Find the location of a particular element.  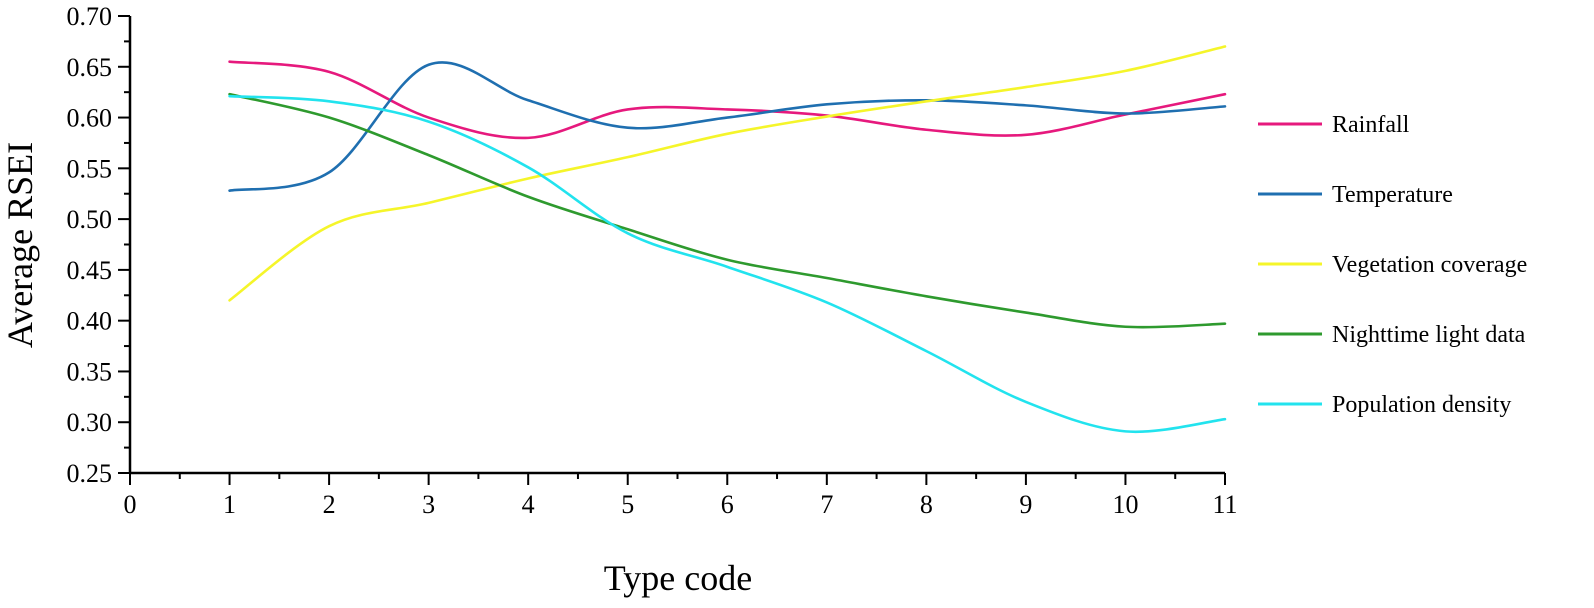

y-tick-label: 0.65 is located at coordinates (90, 67).